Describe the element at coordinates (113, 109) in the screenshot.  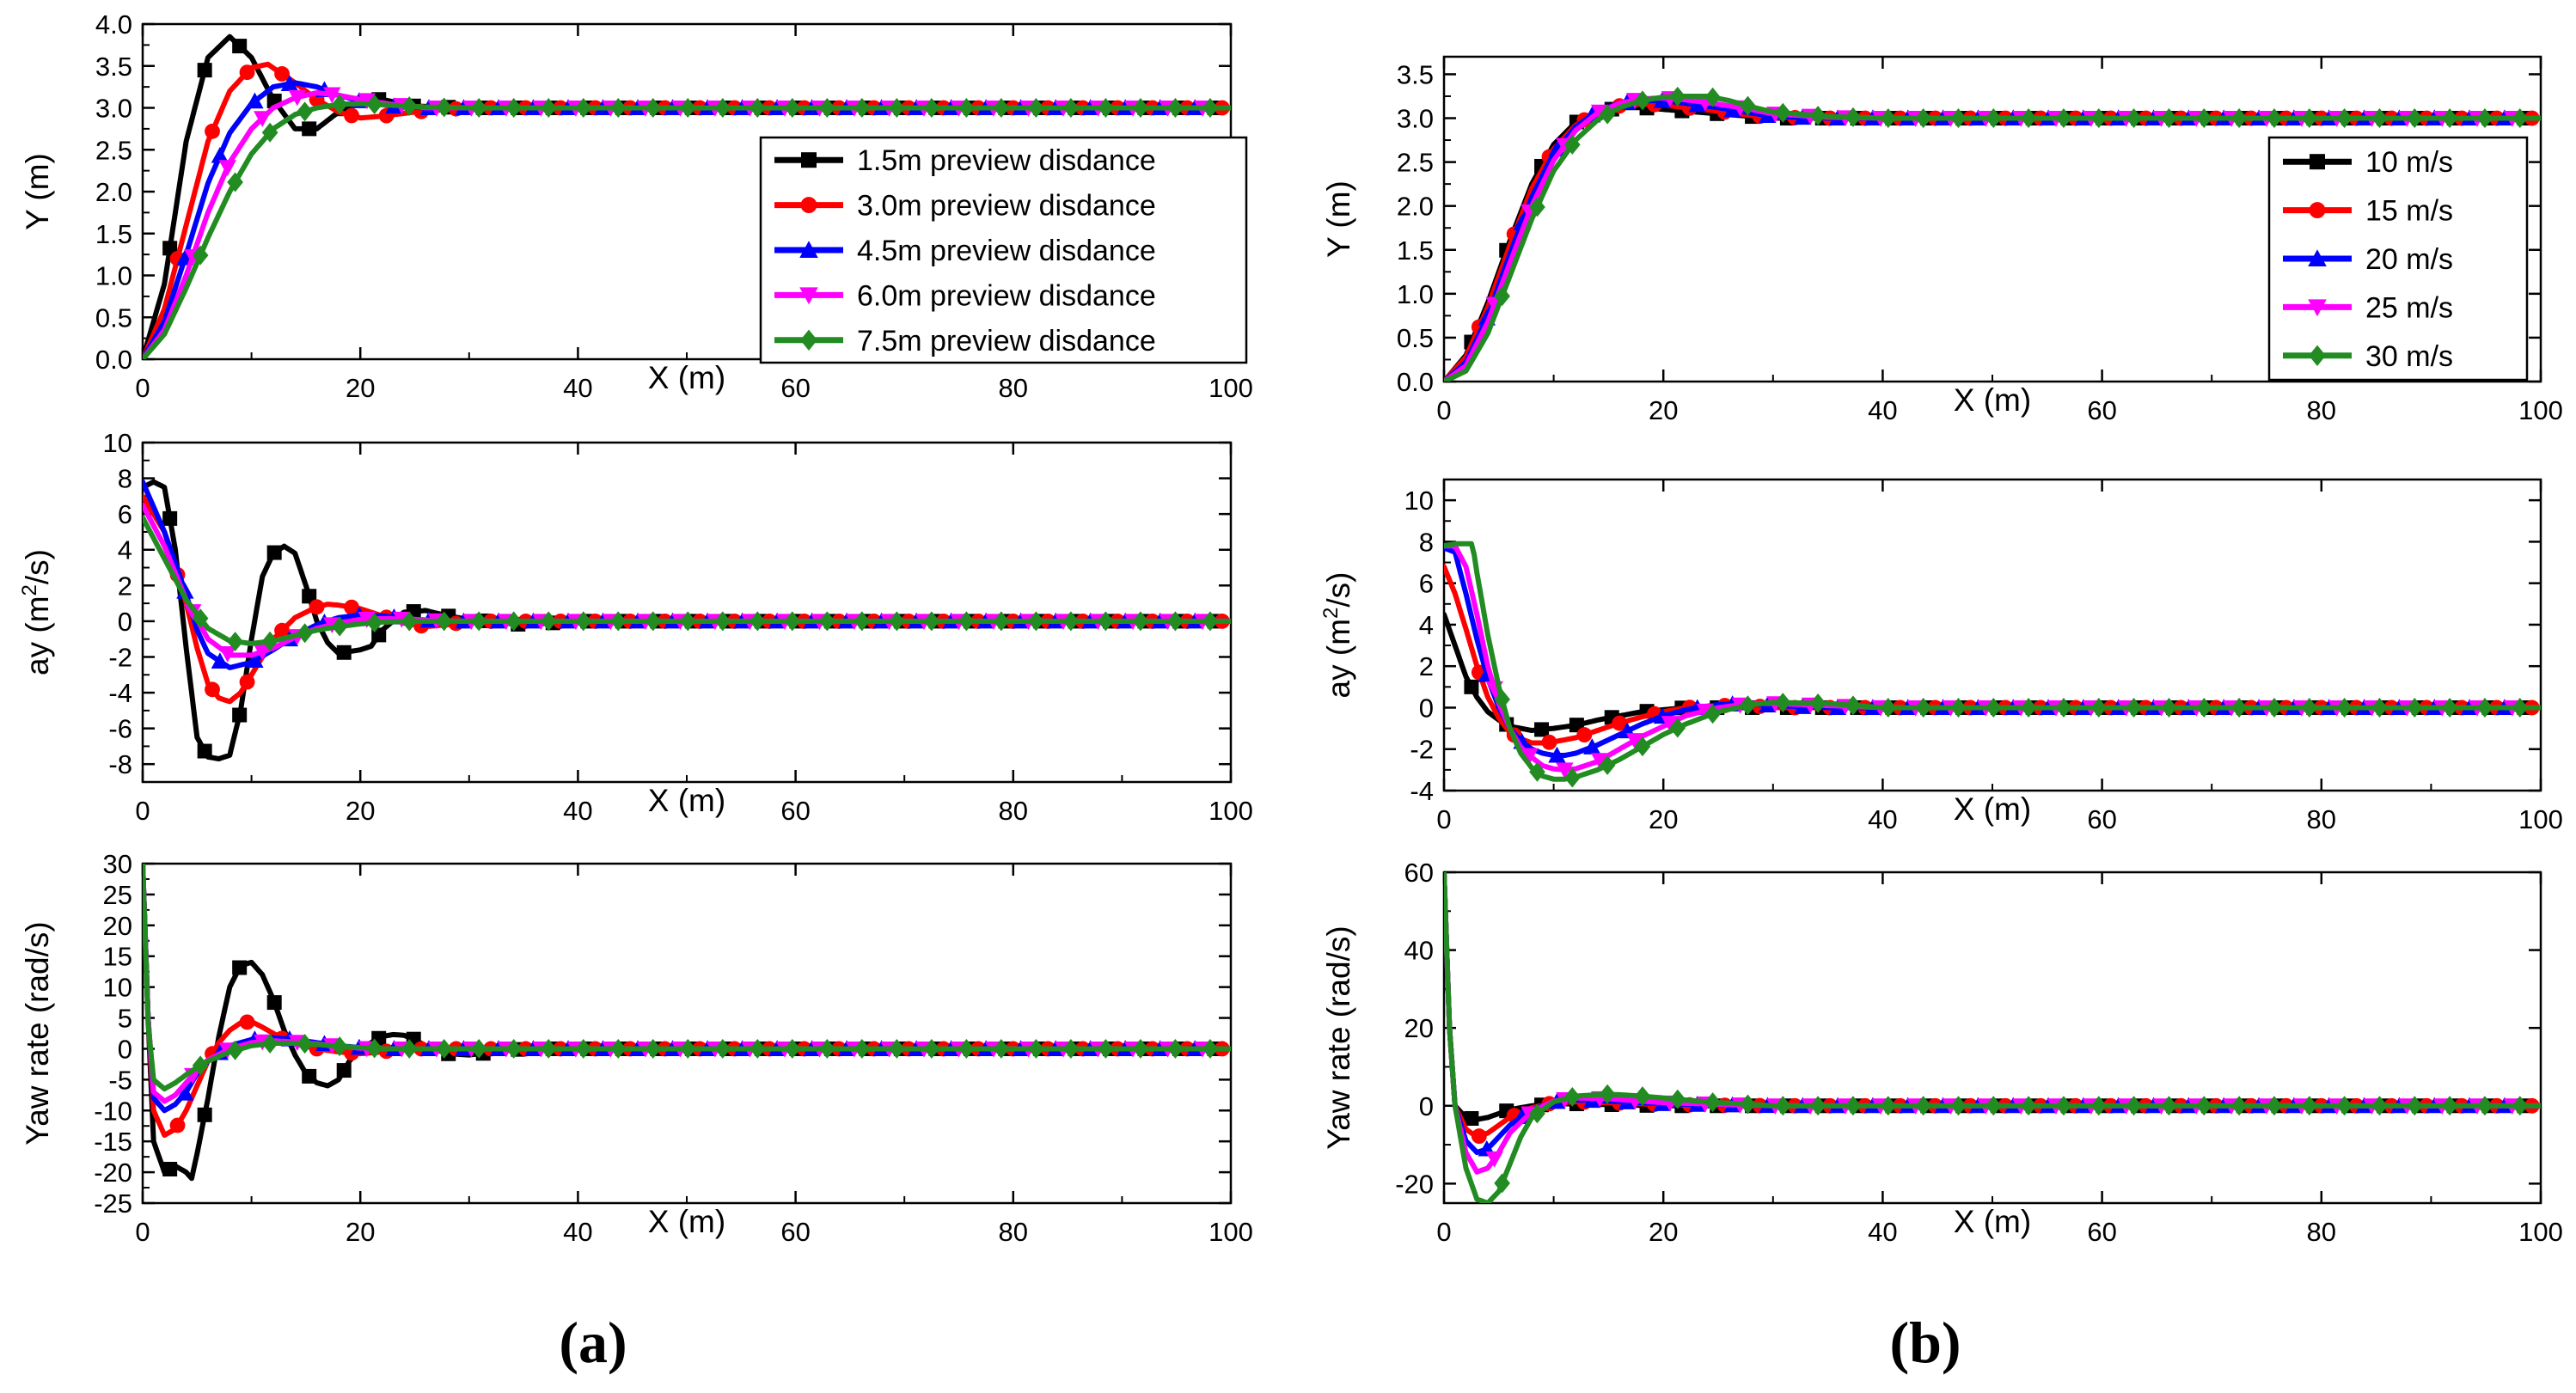
I see `y-tick-label: 3.0` at that location.